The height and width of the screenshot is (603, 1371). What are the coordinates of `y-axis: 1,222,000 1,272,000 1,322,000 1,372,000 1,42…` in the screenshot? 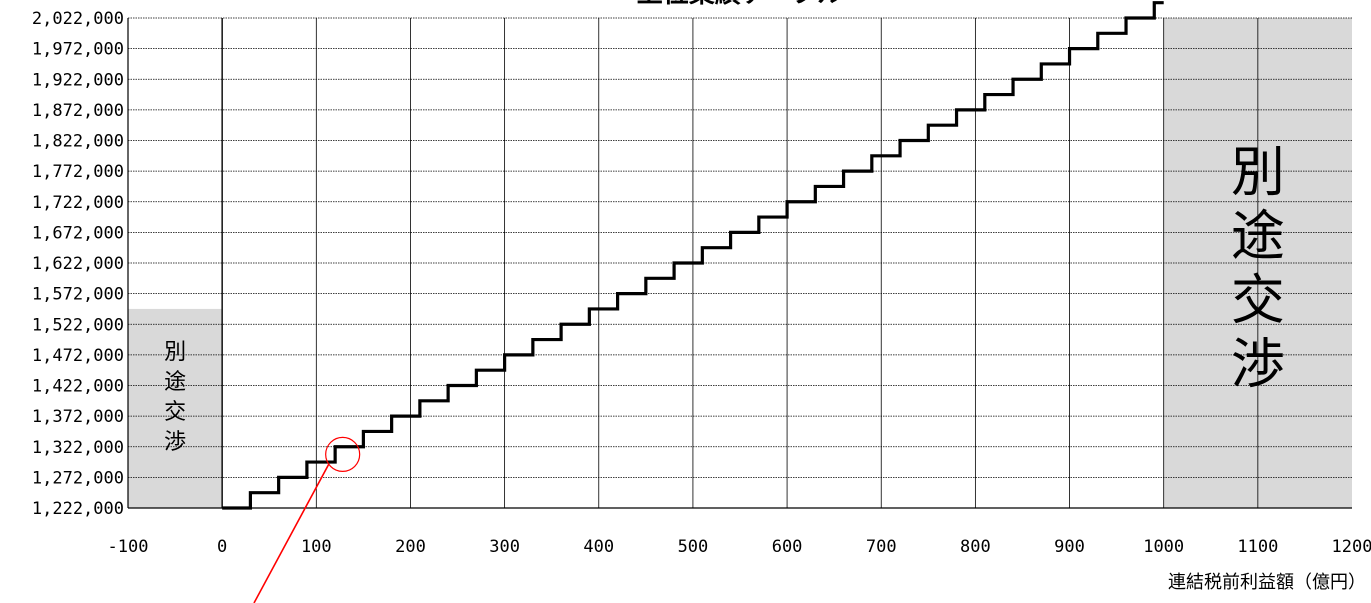 It's located at (78, 264).